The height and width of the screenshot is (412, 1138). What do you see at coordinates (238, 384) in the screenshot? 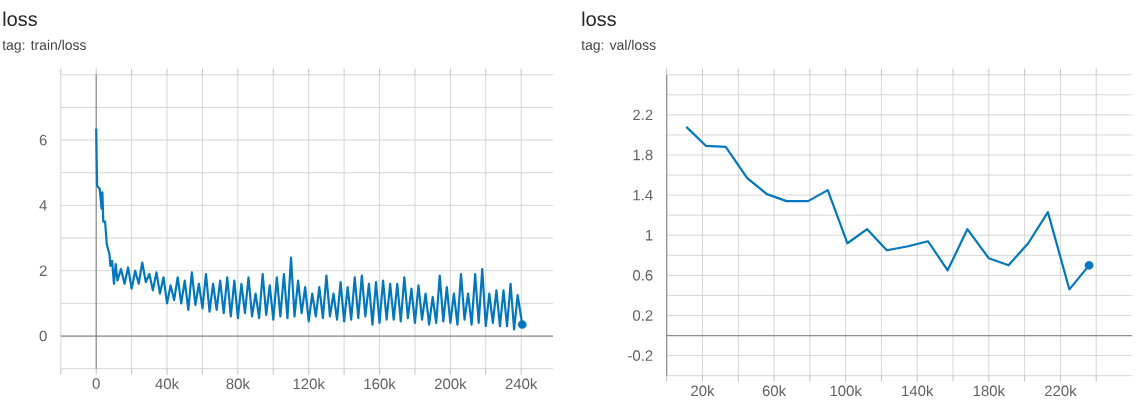
I see `x-tick-label: 80k` at bounding box center [238, 384].